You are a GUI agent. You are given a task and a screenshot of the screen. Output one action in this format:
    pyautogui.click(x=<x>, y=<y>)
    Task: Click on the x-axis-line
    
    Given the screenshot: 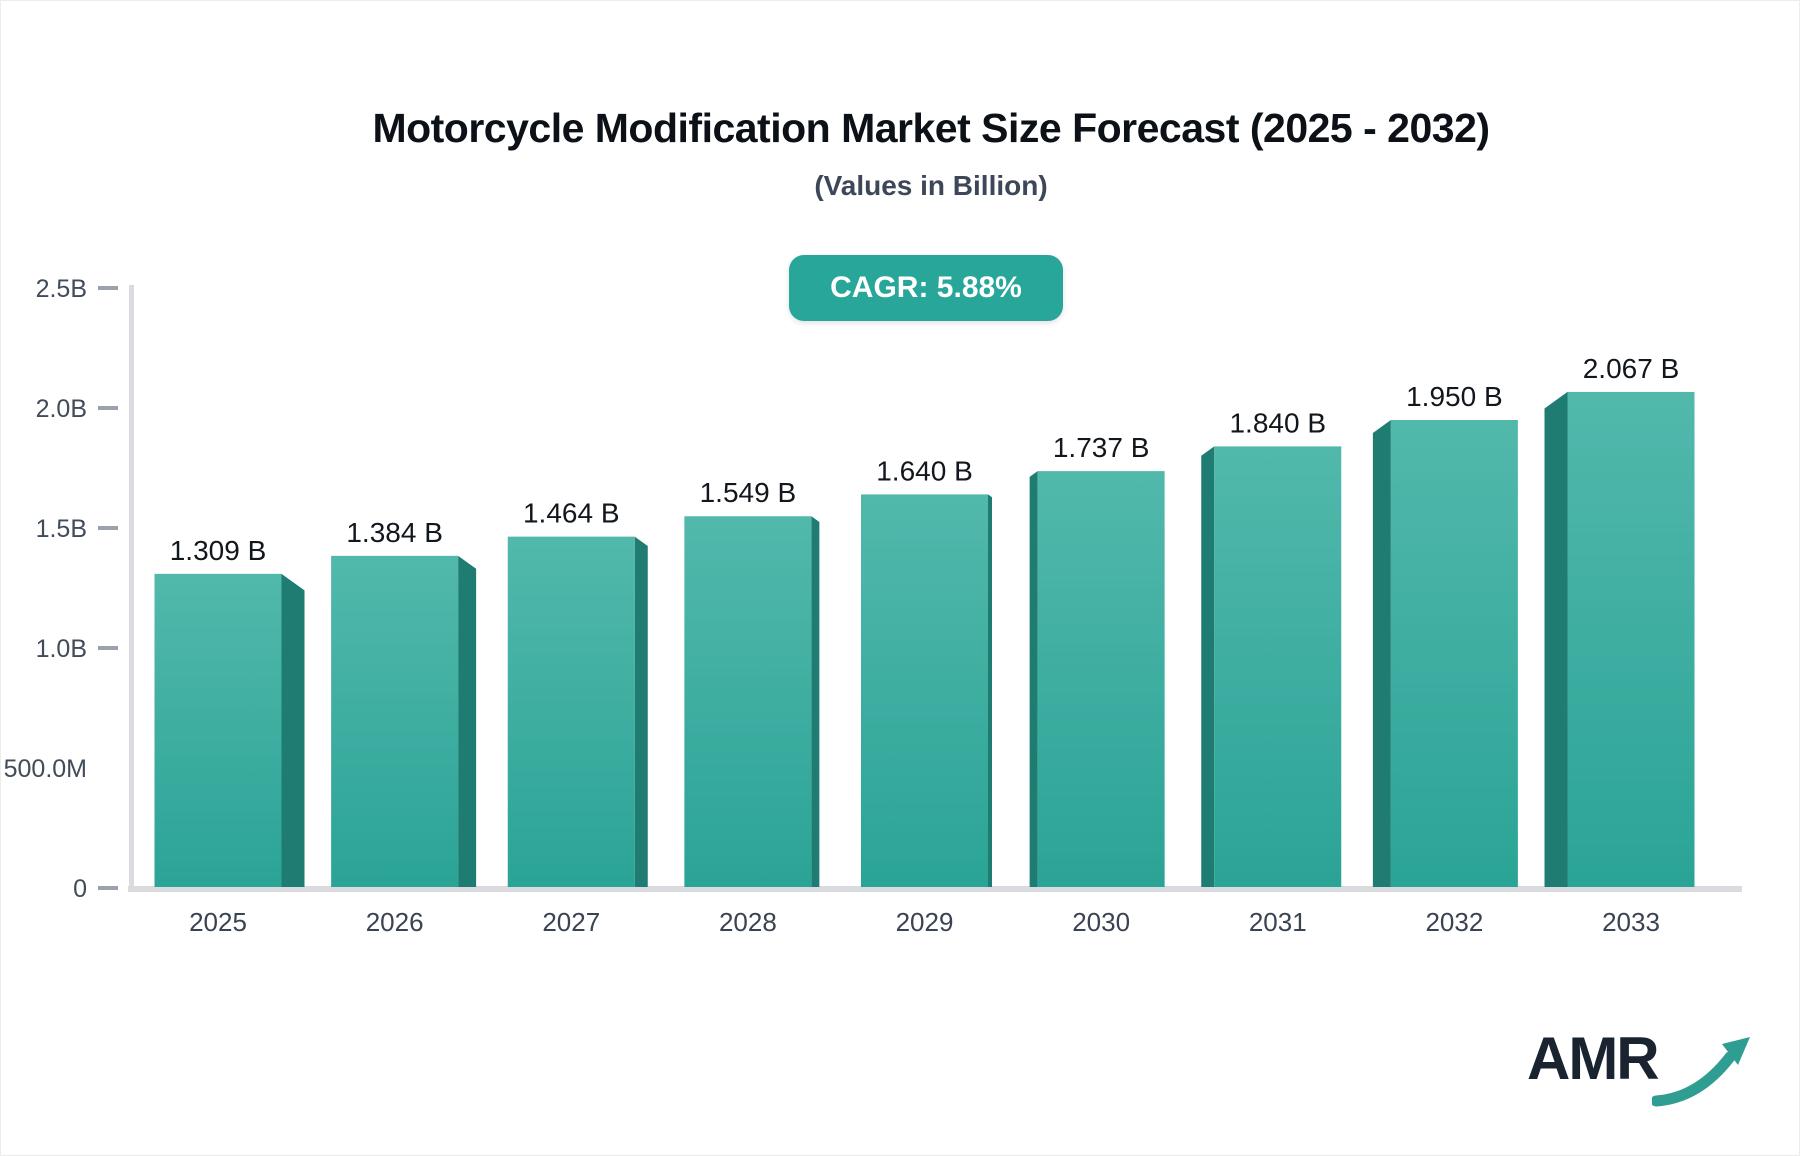 What is the action you would take?
    pyautogui.click(x=935, y=889)
    